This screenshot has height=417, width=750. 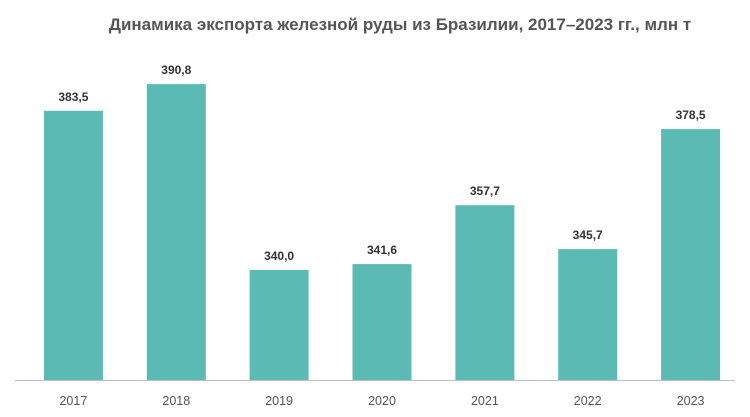 I want to click on x-tick-label-2020: 2020, so click(x=382, y=401).